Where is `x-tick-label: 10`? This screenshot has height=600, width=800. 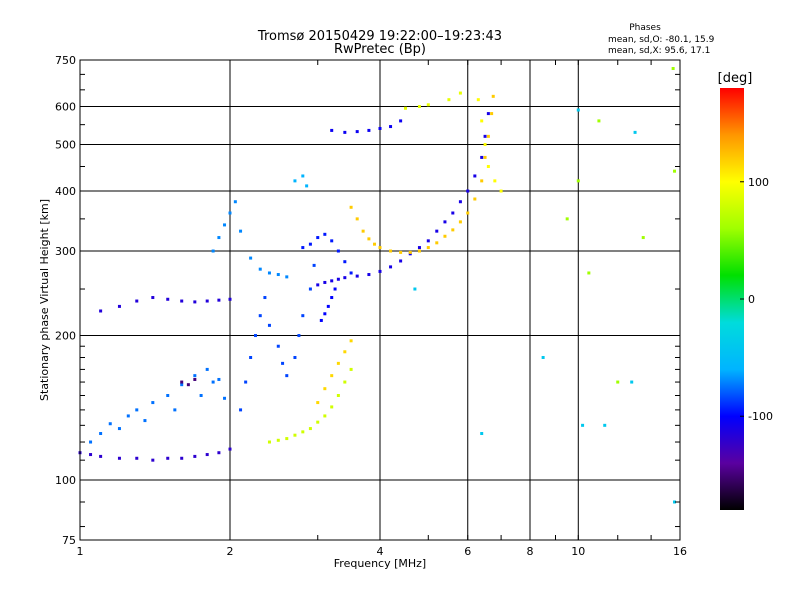 x-tick-label: 10 is located at coordinates (578, 551).